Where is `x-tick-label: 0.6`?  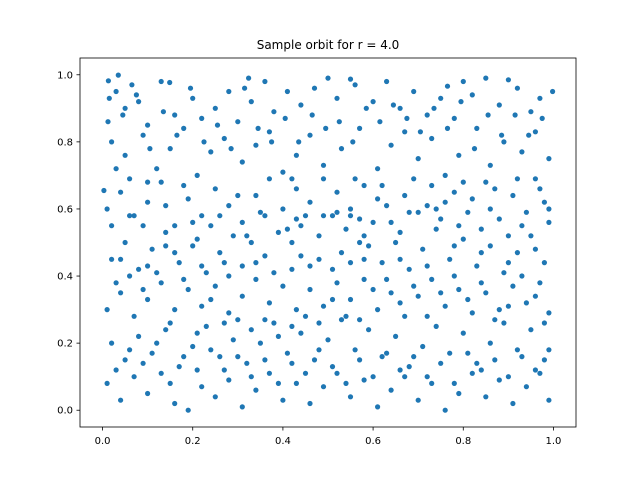 x-tick-label: 0.6 is located at coordinates (373, 441).